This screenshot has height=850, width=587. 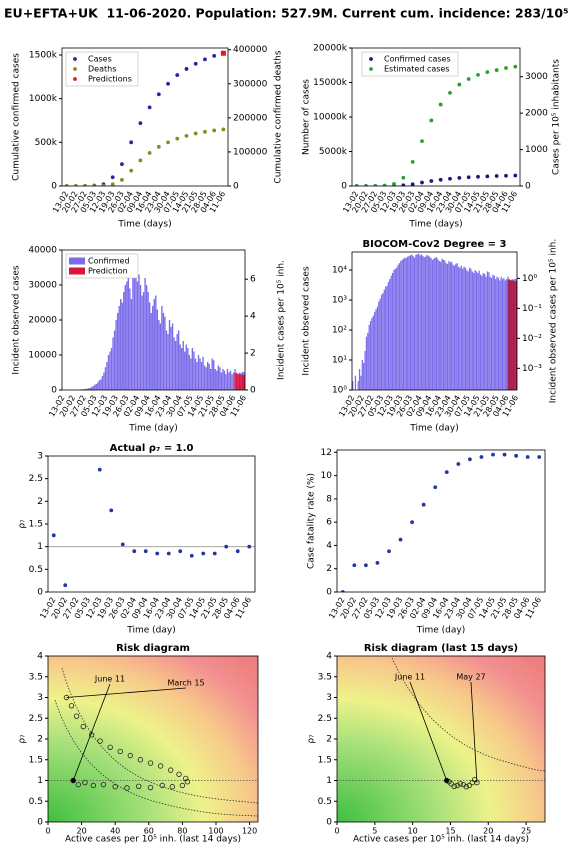 I want to click on y-tick-label: 20000k, so click(x=330, y=49).